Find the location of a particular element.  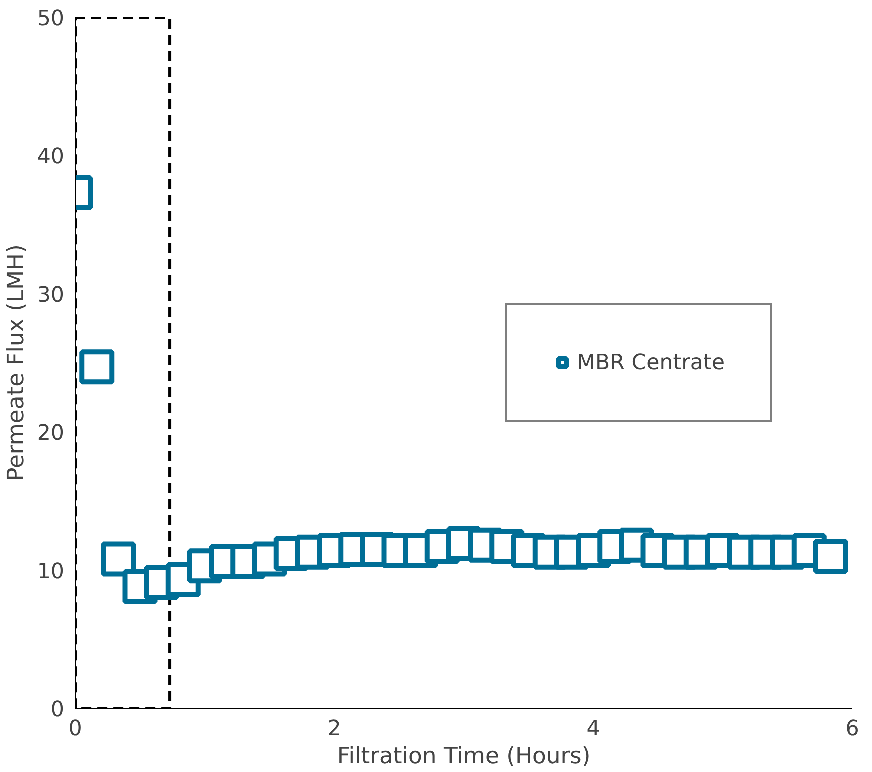

y-tick-label: 20 is located at coordinates (50, 433).